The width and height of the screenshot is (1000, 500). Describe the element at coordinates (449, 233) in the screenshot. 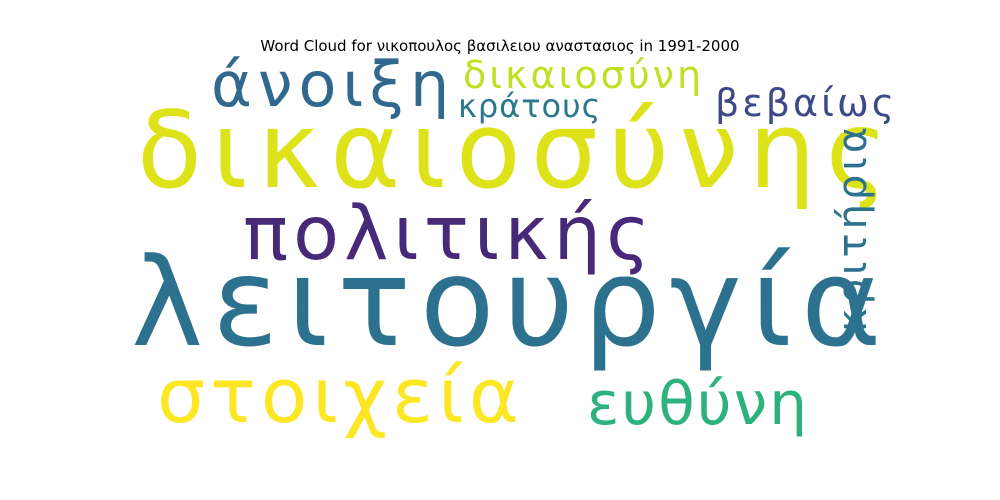

I see `word-politikis: πολιτικής` at that location.